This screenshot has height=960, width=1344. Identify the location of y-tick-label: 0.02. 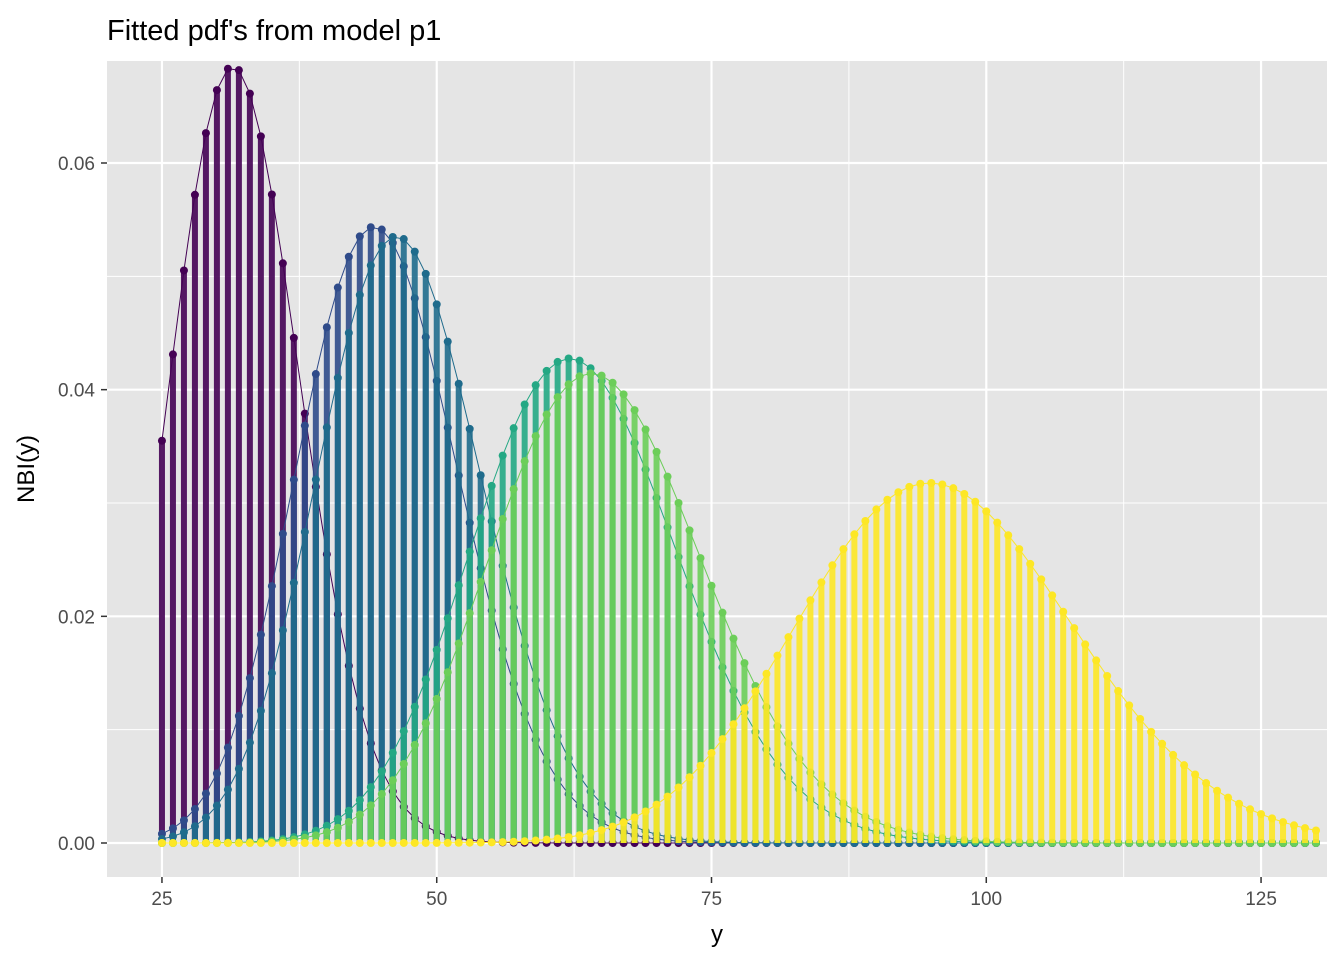
(76, 617).